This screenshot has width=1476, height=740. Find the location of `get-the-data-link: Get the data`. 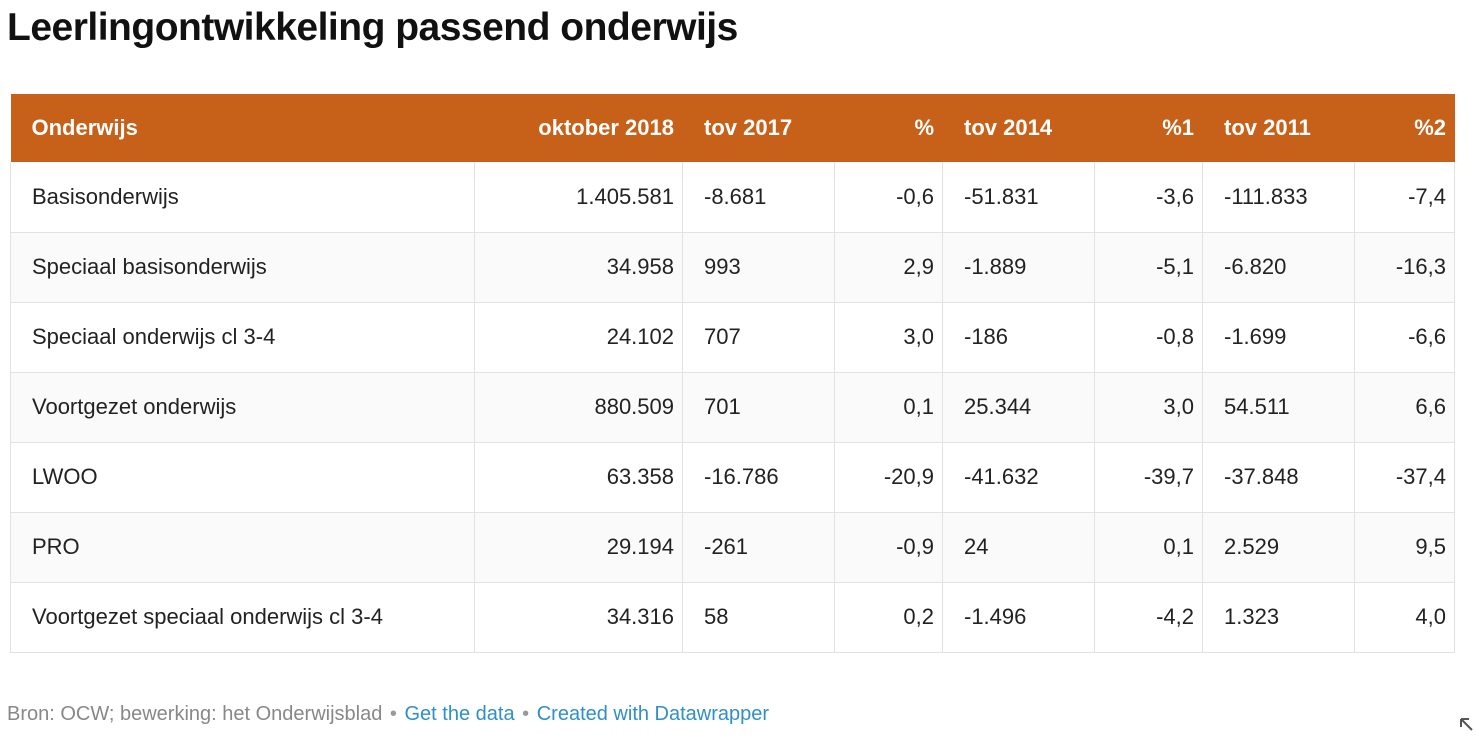

get-the-data-link: Get the data is located at coordinates (459, 714).